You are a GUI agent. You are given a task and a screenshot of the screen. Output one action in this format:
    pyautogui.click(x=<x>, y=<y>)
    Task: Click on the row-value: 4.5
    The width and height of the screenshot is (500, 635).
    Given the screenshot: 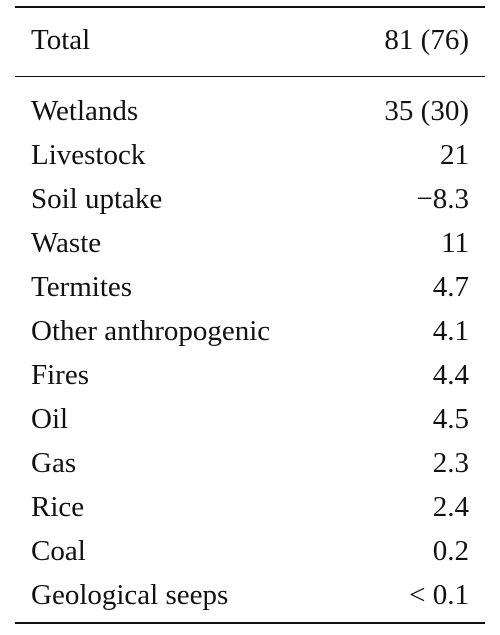 What is the action you would take?
    pyautogui.click(x=450, y=419)
    